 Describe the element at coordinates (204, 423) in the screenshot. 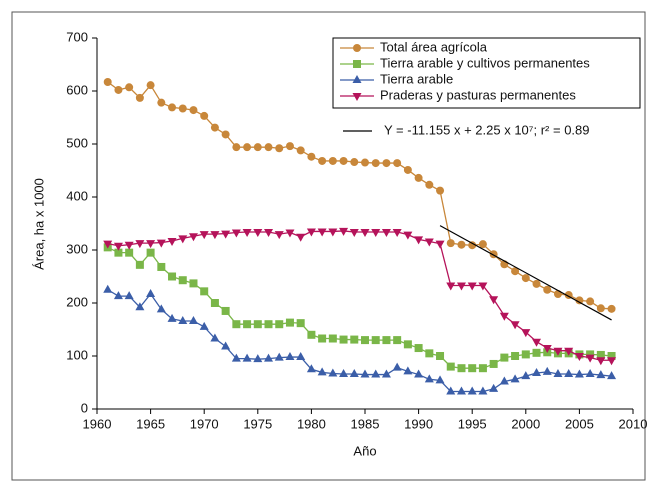

I see `x-tick-label: 1970` at that location.